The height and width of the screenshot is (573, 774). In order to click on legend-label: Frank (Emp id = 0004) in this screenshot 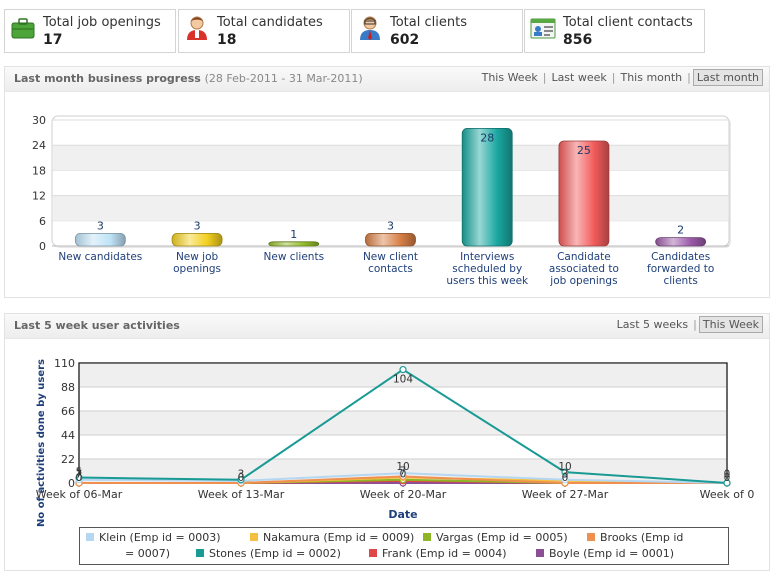, I will do `click(444, 553)`.